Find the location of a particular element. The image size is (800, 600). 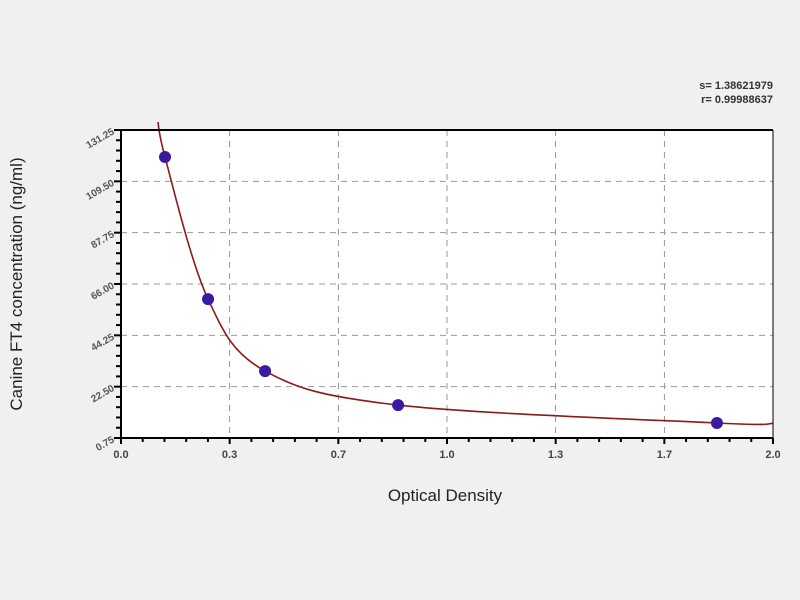

x-tick-label: 2.0 is located at coordinates (772, 455).